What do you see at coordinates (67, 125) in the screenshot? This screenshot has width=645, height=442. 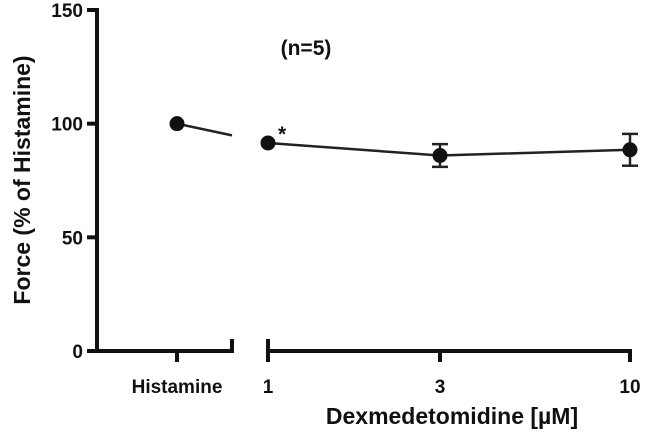 I see `y-tick-label: 100` at bounding box center [67, 125].